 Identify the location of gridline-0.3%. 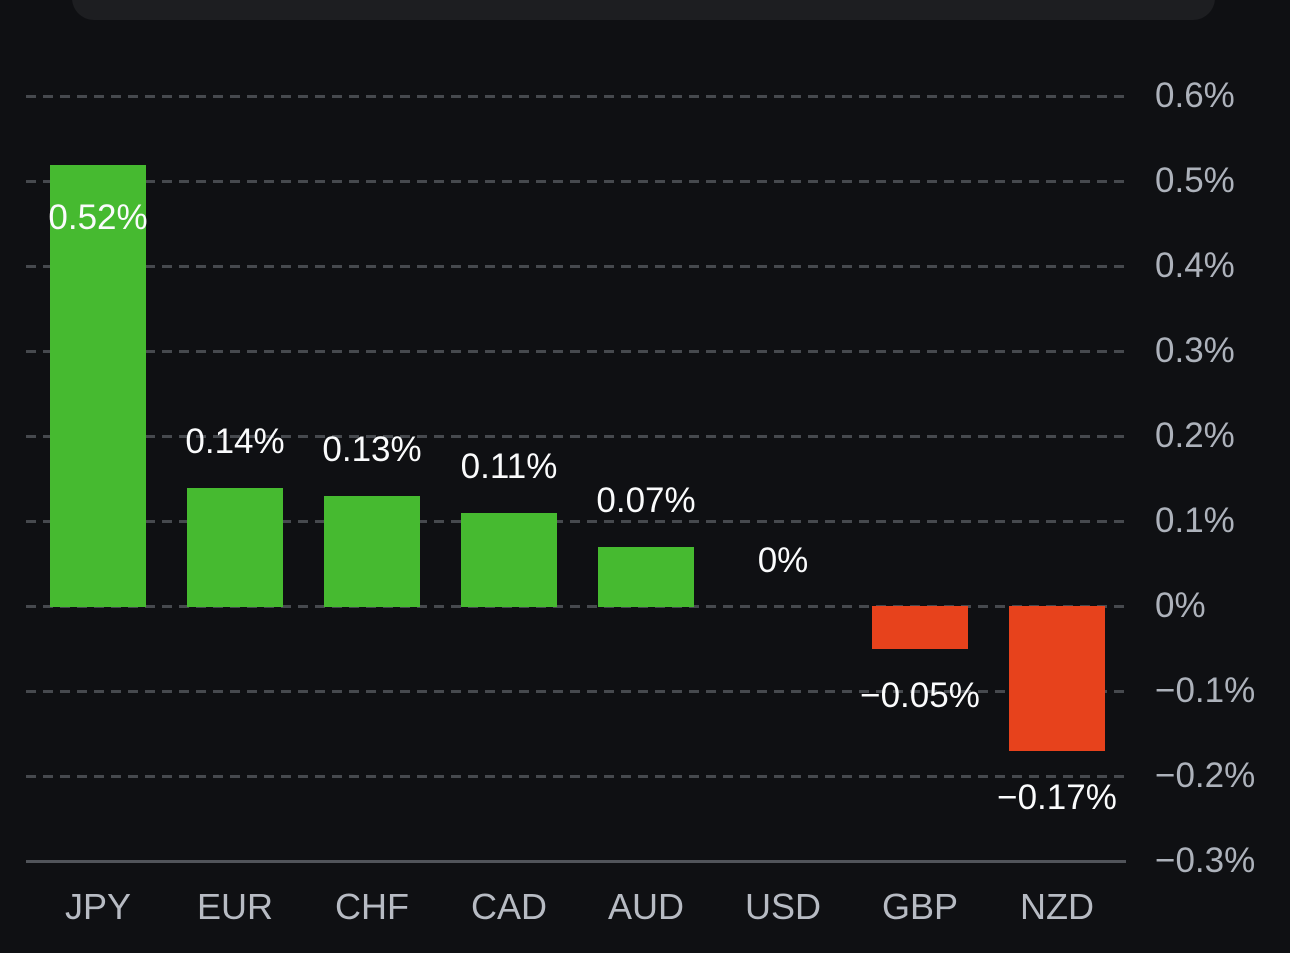
(576, 351).